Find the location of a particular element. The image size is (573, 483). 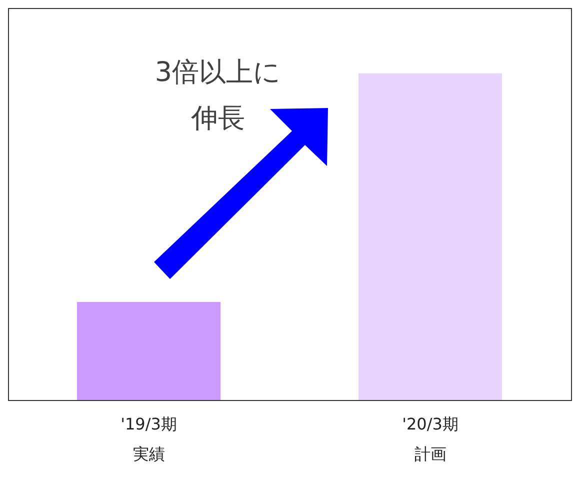

x-tick-label: '20/3期計画 is located at coordinates (430, 439).